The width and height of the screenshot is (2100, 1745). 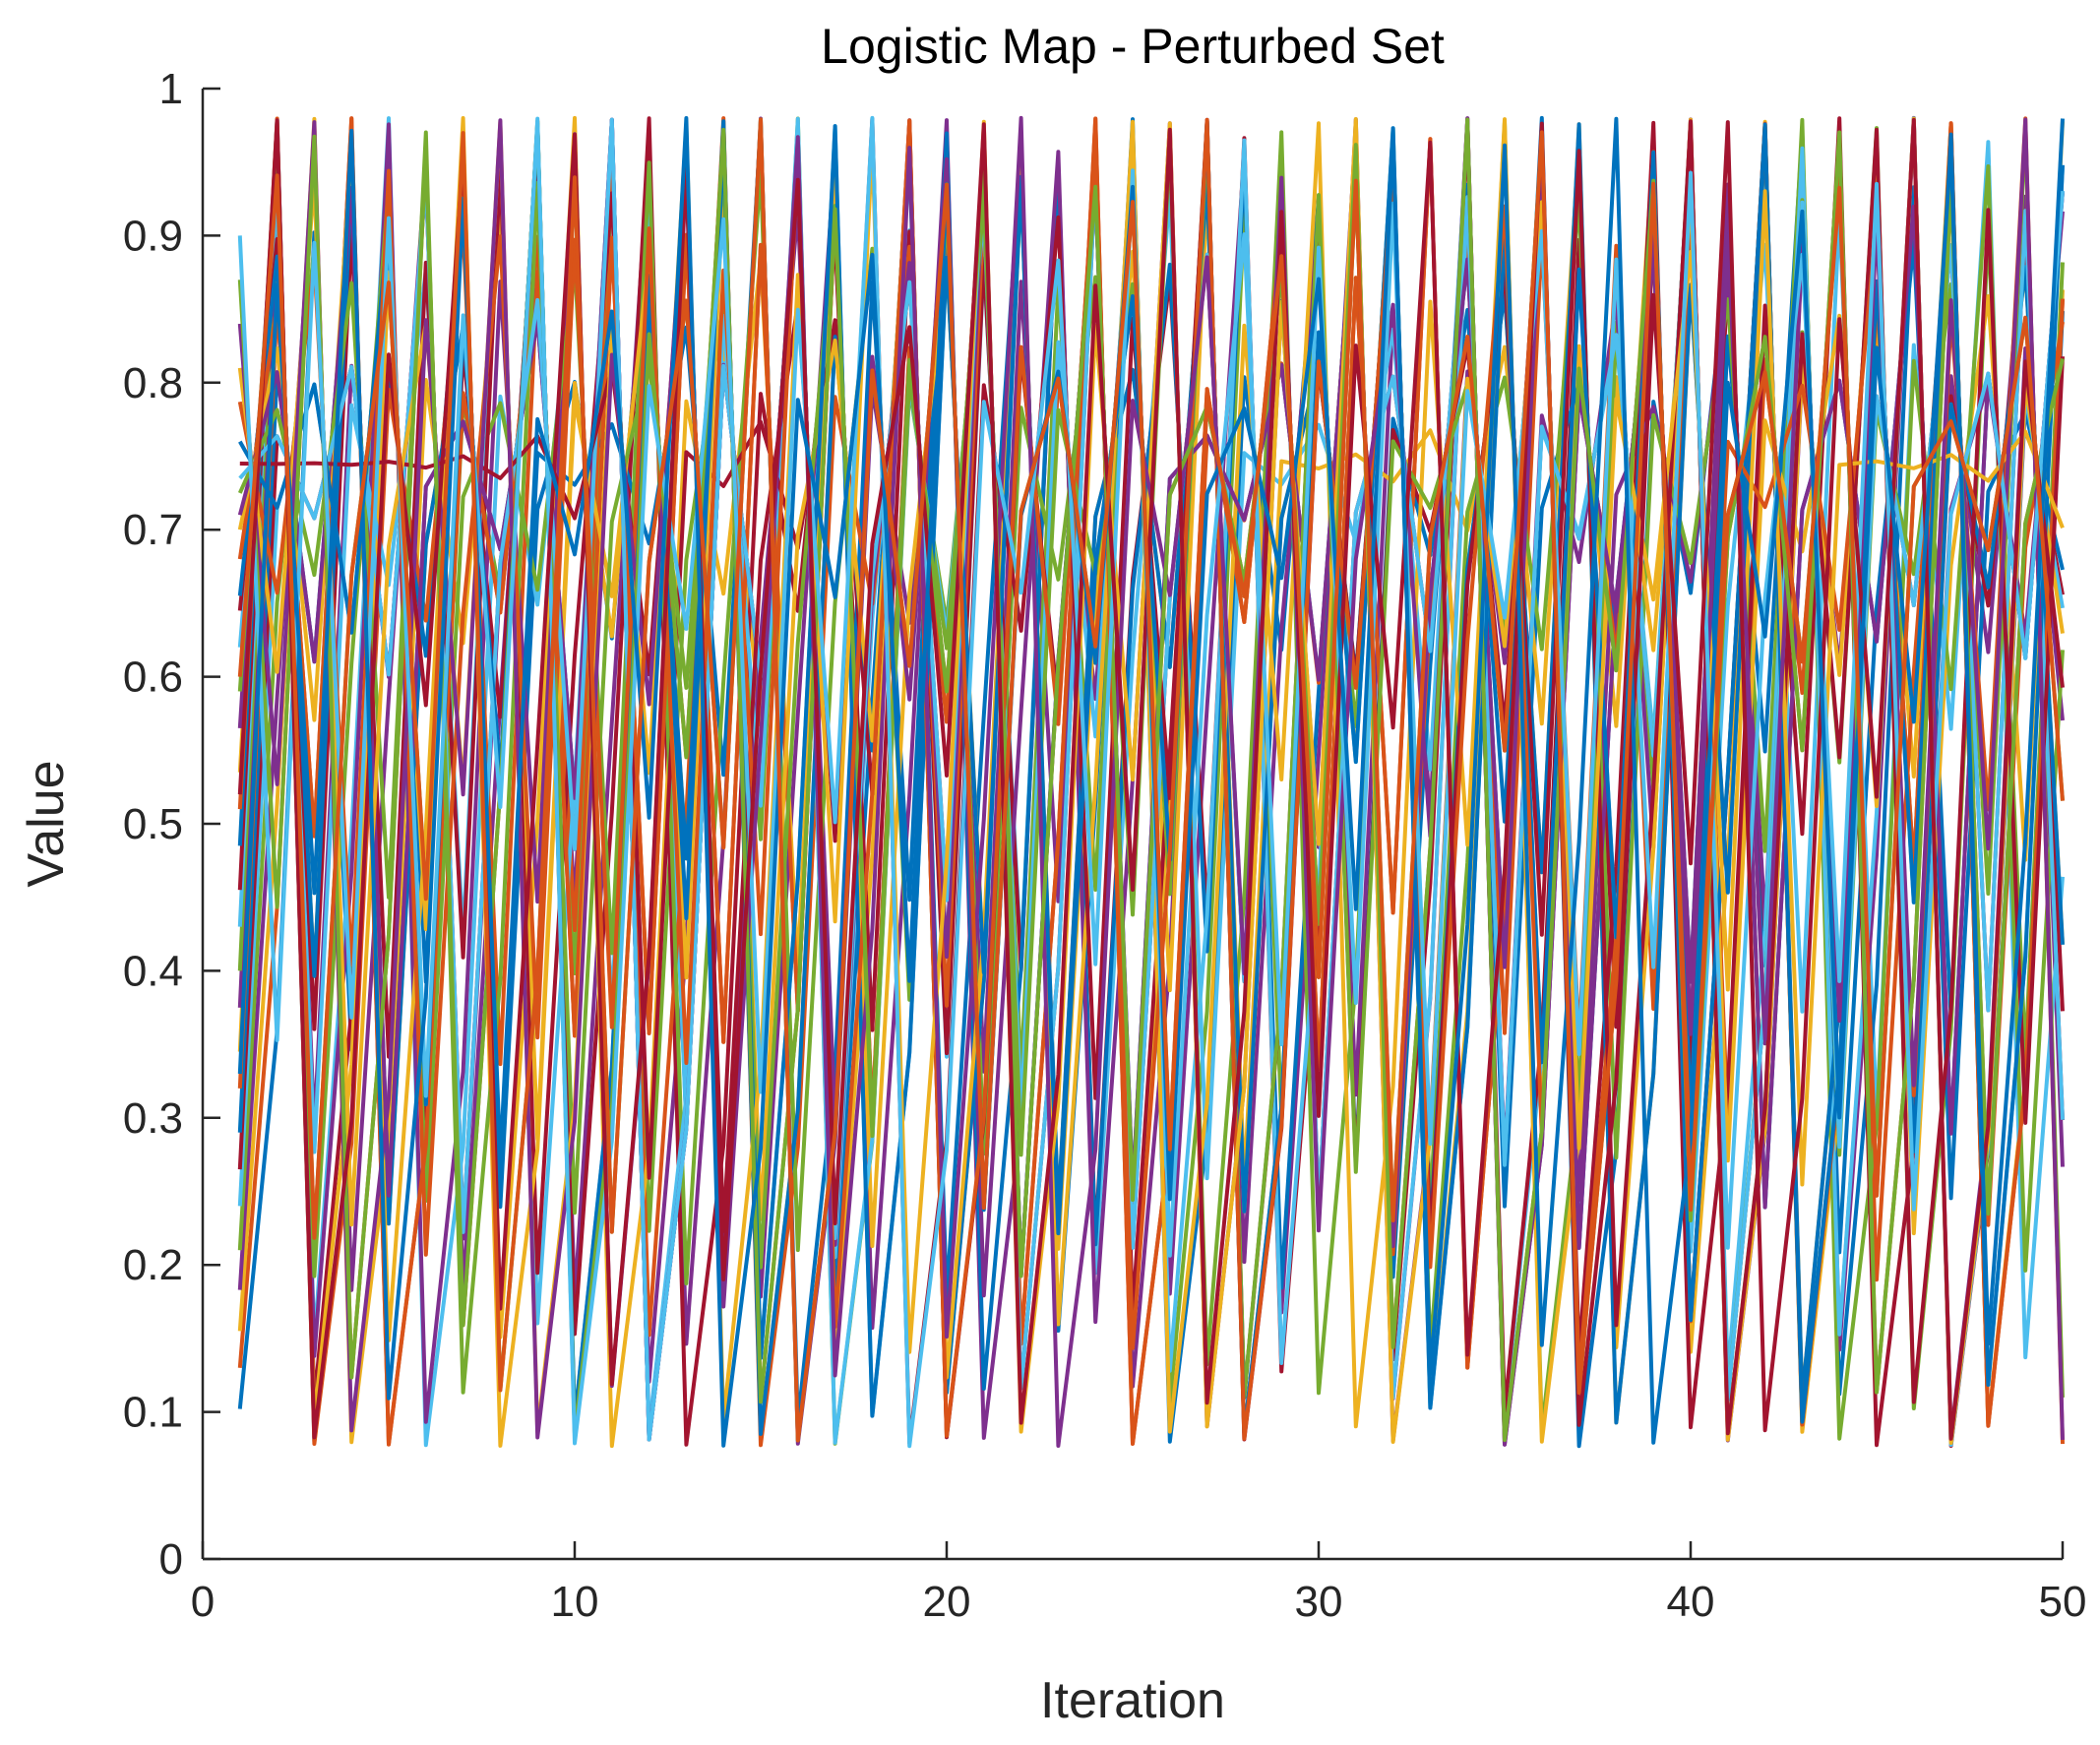 What do you see at coordinates (153, 1413) in the screenshot?
I see `y-tick-label: 0.1` at bounding box center [153, 1413].